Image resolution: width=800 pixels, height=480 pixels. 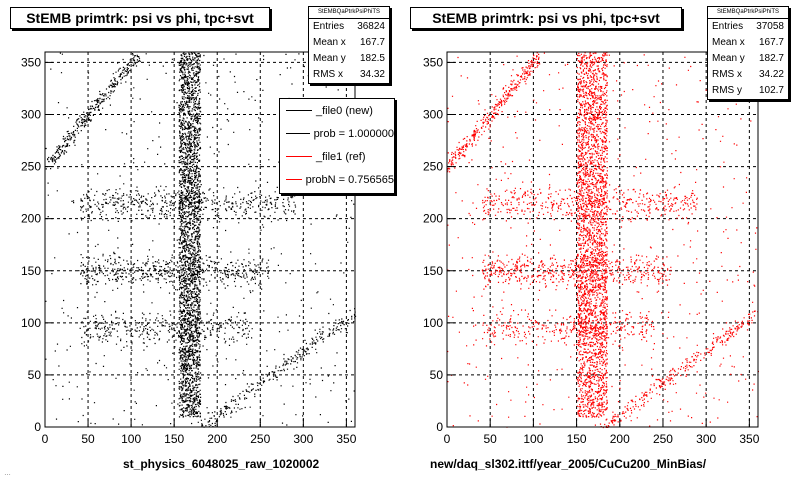 I want to click on panel-1-title-text: StEMB primtrk: psi vs phi, tpc+svt, so click(x=546, y=18).